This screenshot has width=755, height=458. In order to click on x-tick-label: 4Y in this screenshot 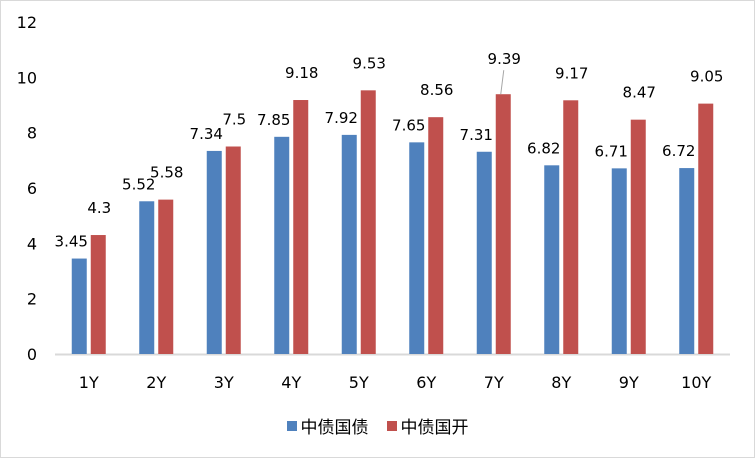, I will do `click(291, 382)`.